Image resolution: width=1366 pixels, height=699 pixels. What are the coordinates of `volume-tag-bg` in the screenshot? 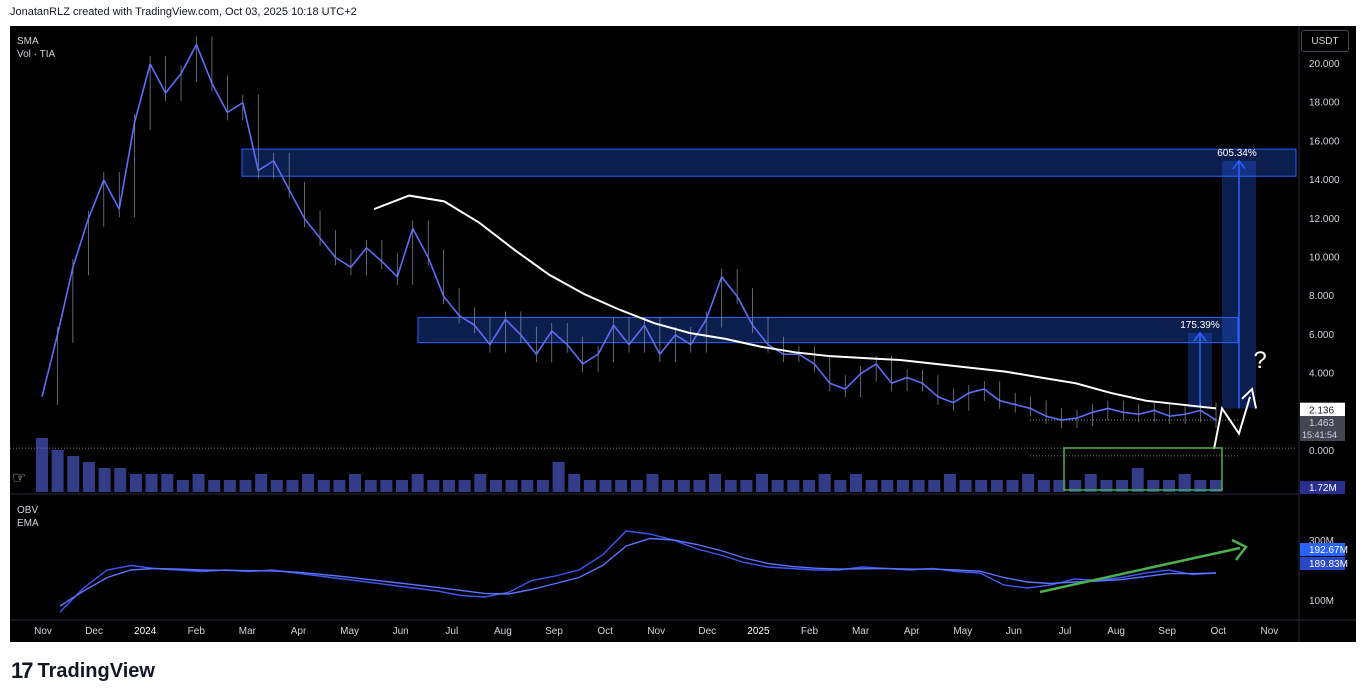 It's located at (1322, 487).